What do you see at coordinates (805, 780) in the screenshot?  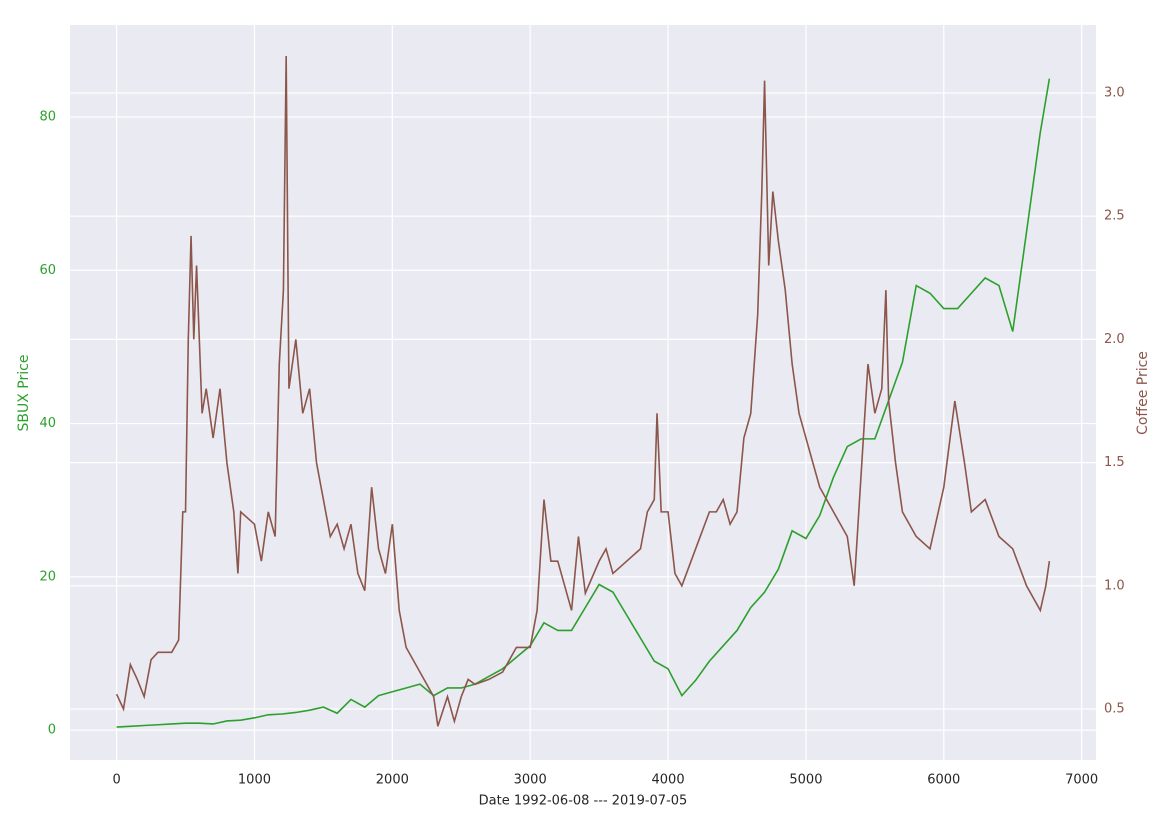 I see `x-tick-label: 5000` at bounding box center [805, 780].